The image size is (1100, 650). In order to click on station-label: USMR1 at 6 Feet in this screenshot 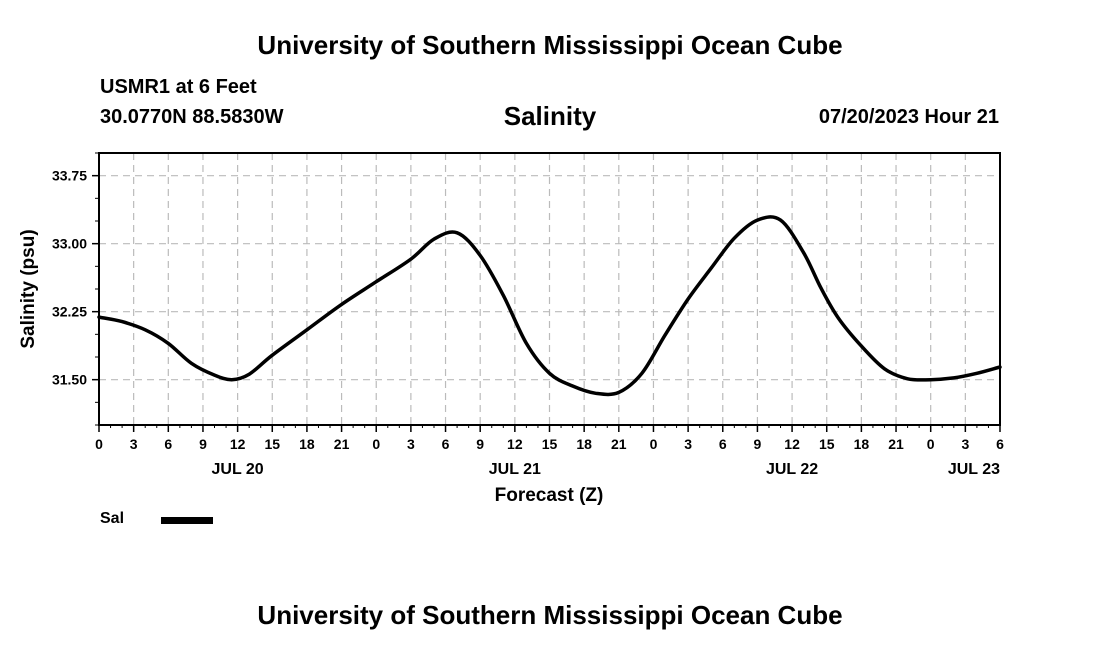, I will do `click(178, 87)`.